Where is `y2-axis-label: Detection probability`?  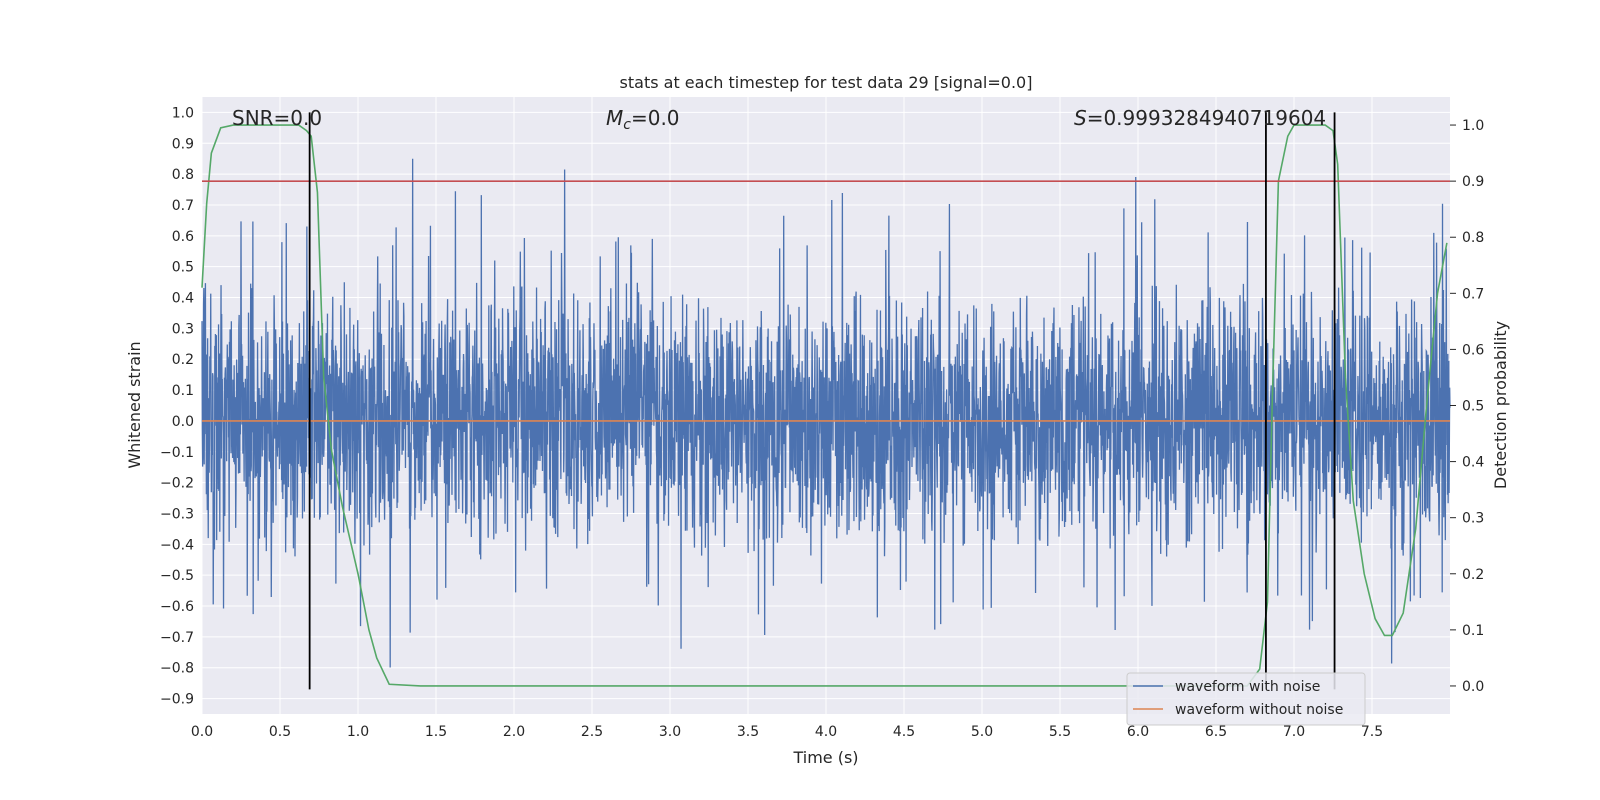
y2-axis-label: Detection probability is located at coordinates (1500, 405).